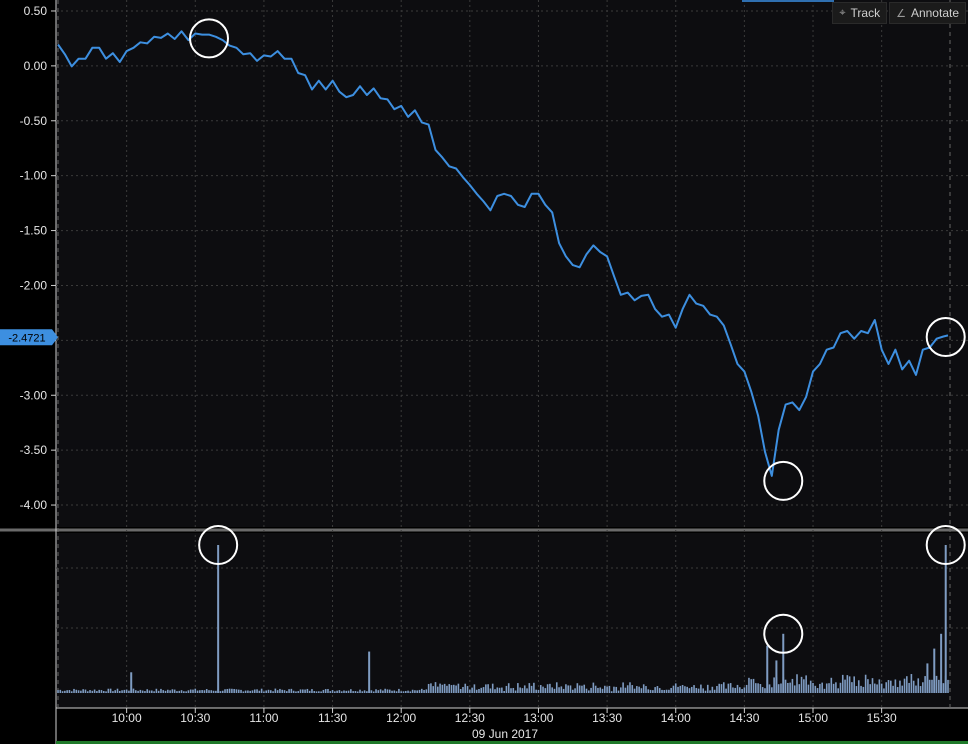 Image resolution: width=968 pixels, height=744 pixels. I want to click on chart-toolbar: ⌖ Track ∠ Annotate, so click(899, 13).